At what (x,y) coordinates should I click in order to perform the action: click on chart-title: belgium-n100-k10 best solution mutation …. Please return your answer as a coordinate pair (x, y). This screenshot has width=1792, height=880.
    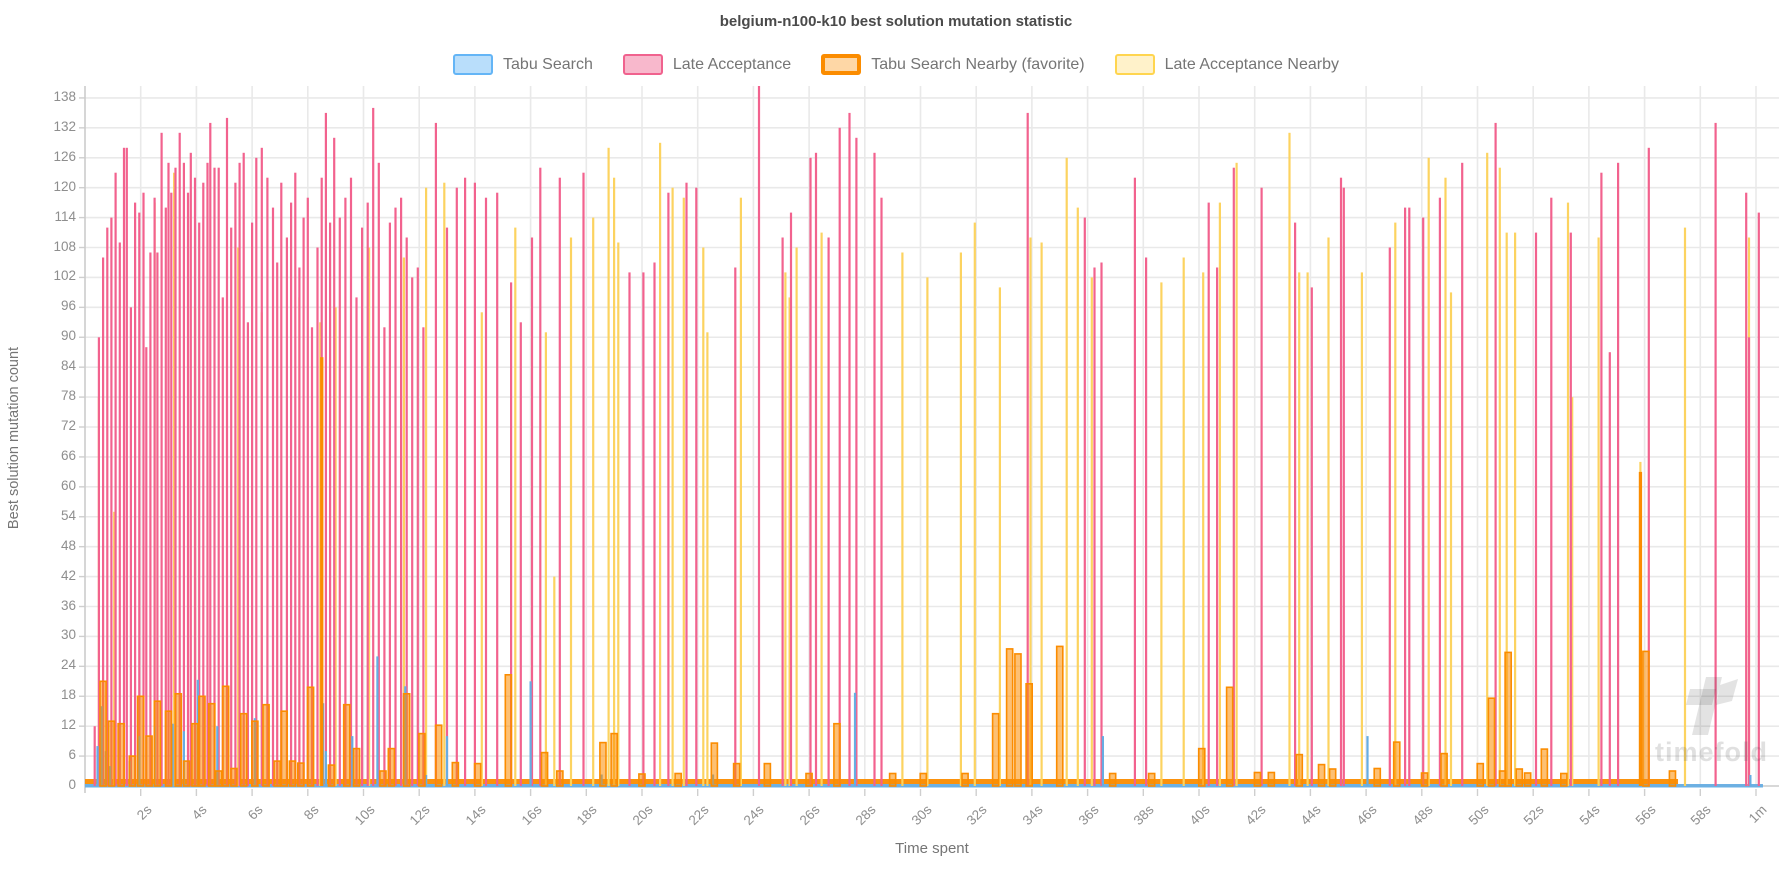
    Looking at the image, I should click on (896, 21).